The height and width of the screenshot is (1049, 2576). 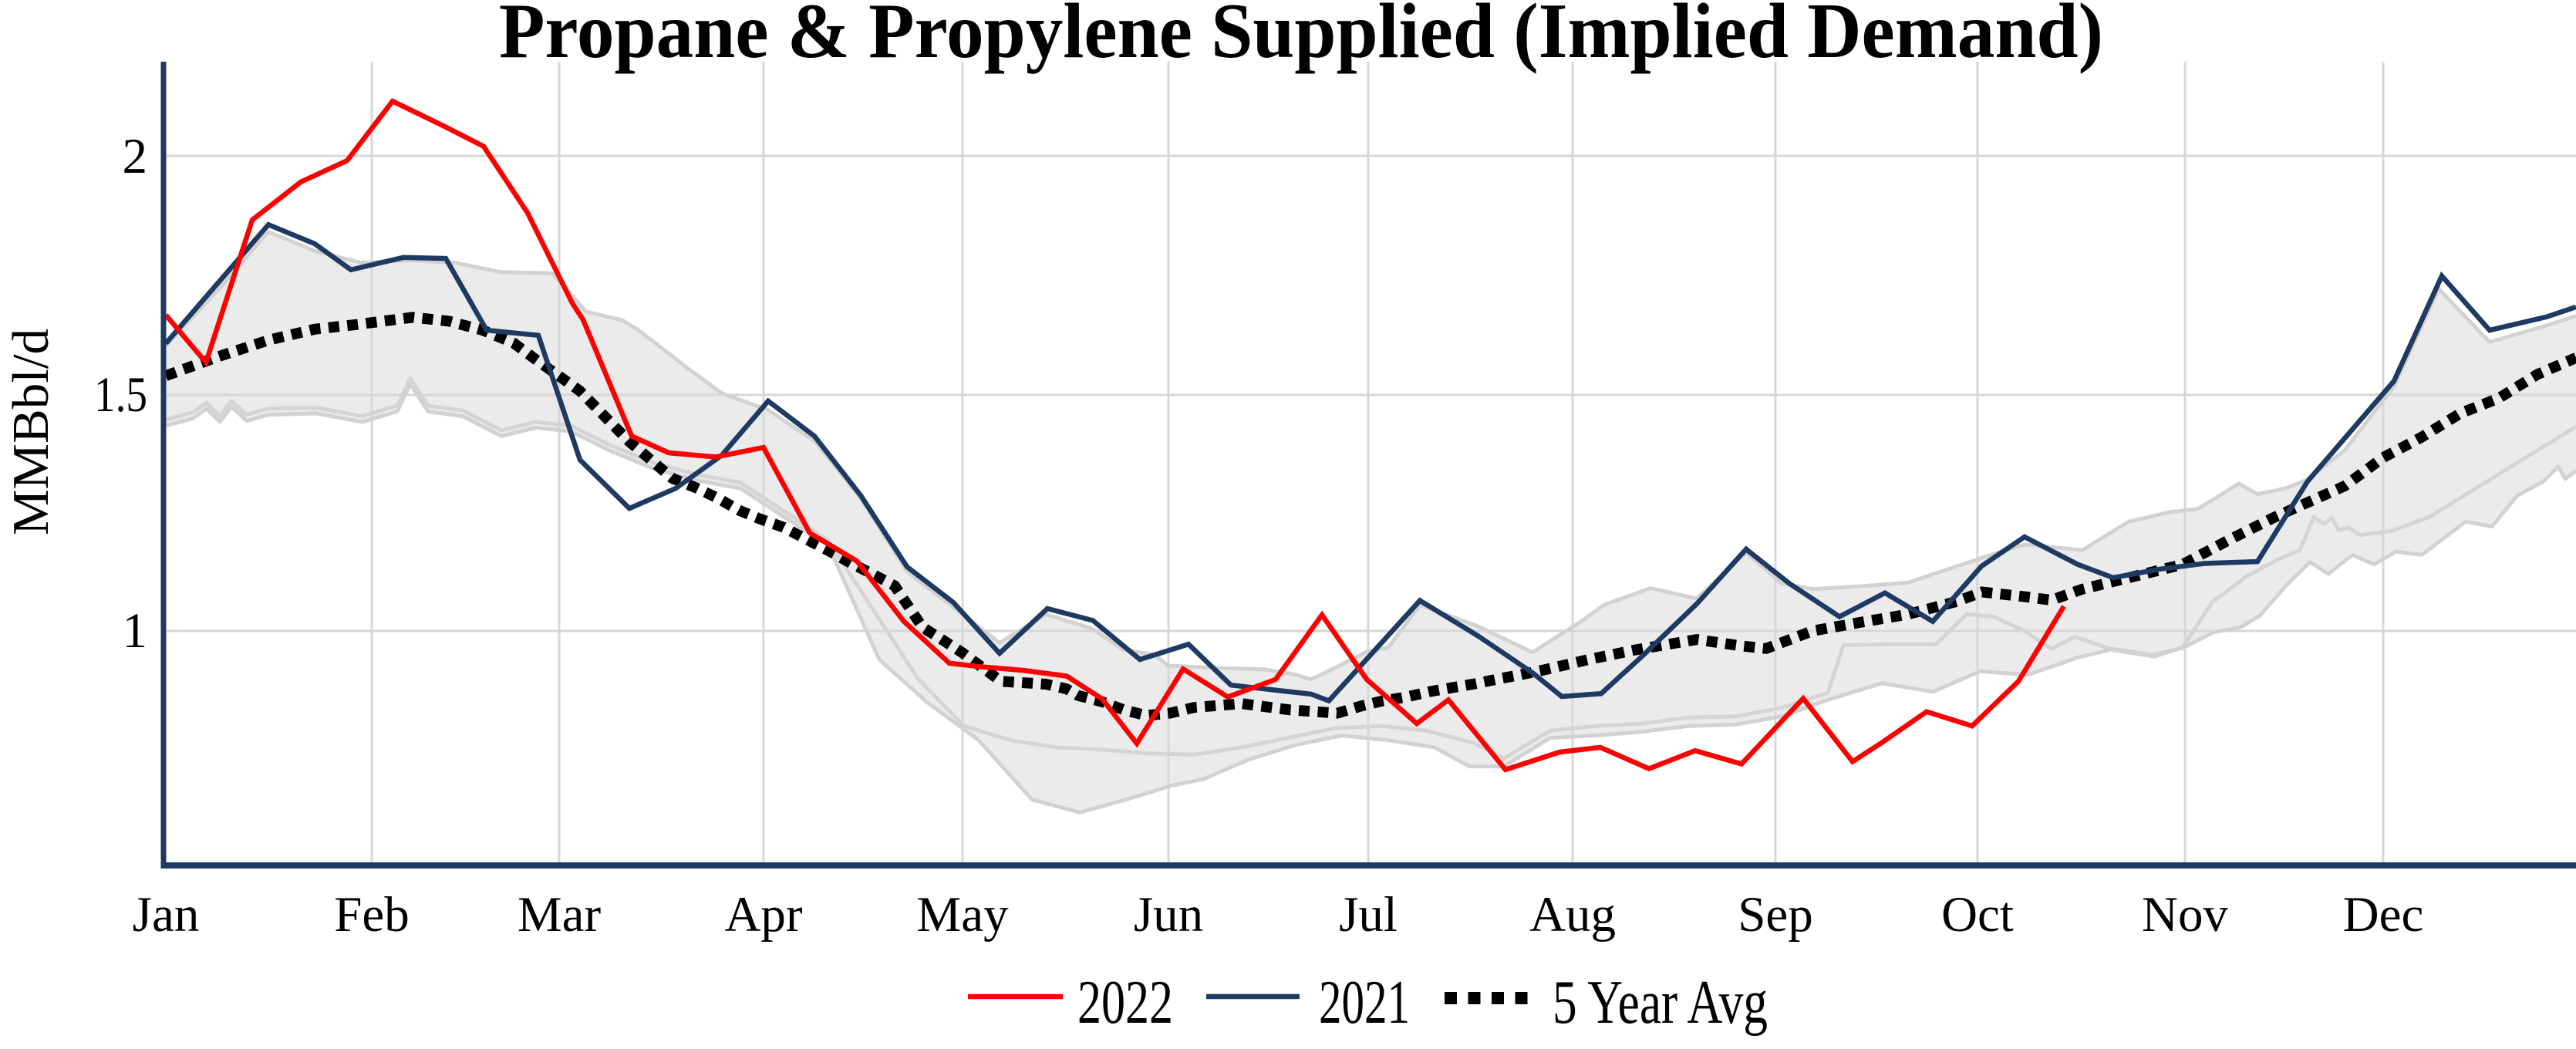 I want to click on svg-text: Mar, so click(x=560, y=915).